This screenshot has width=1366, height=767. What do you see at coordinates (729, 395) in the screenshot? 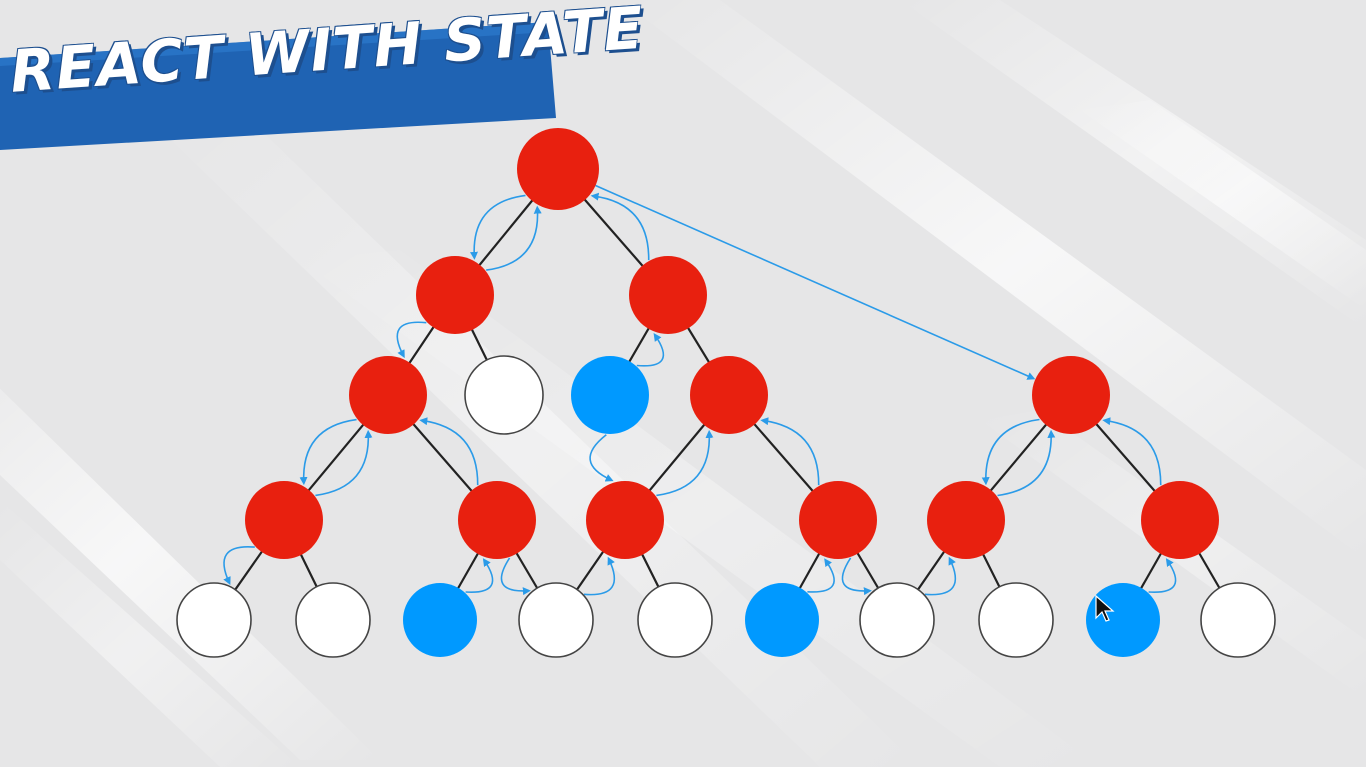
I see `node-stateful-n6` at bounding box center [729, 395].